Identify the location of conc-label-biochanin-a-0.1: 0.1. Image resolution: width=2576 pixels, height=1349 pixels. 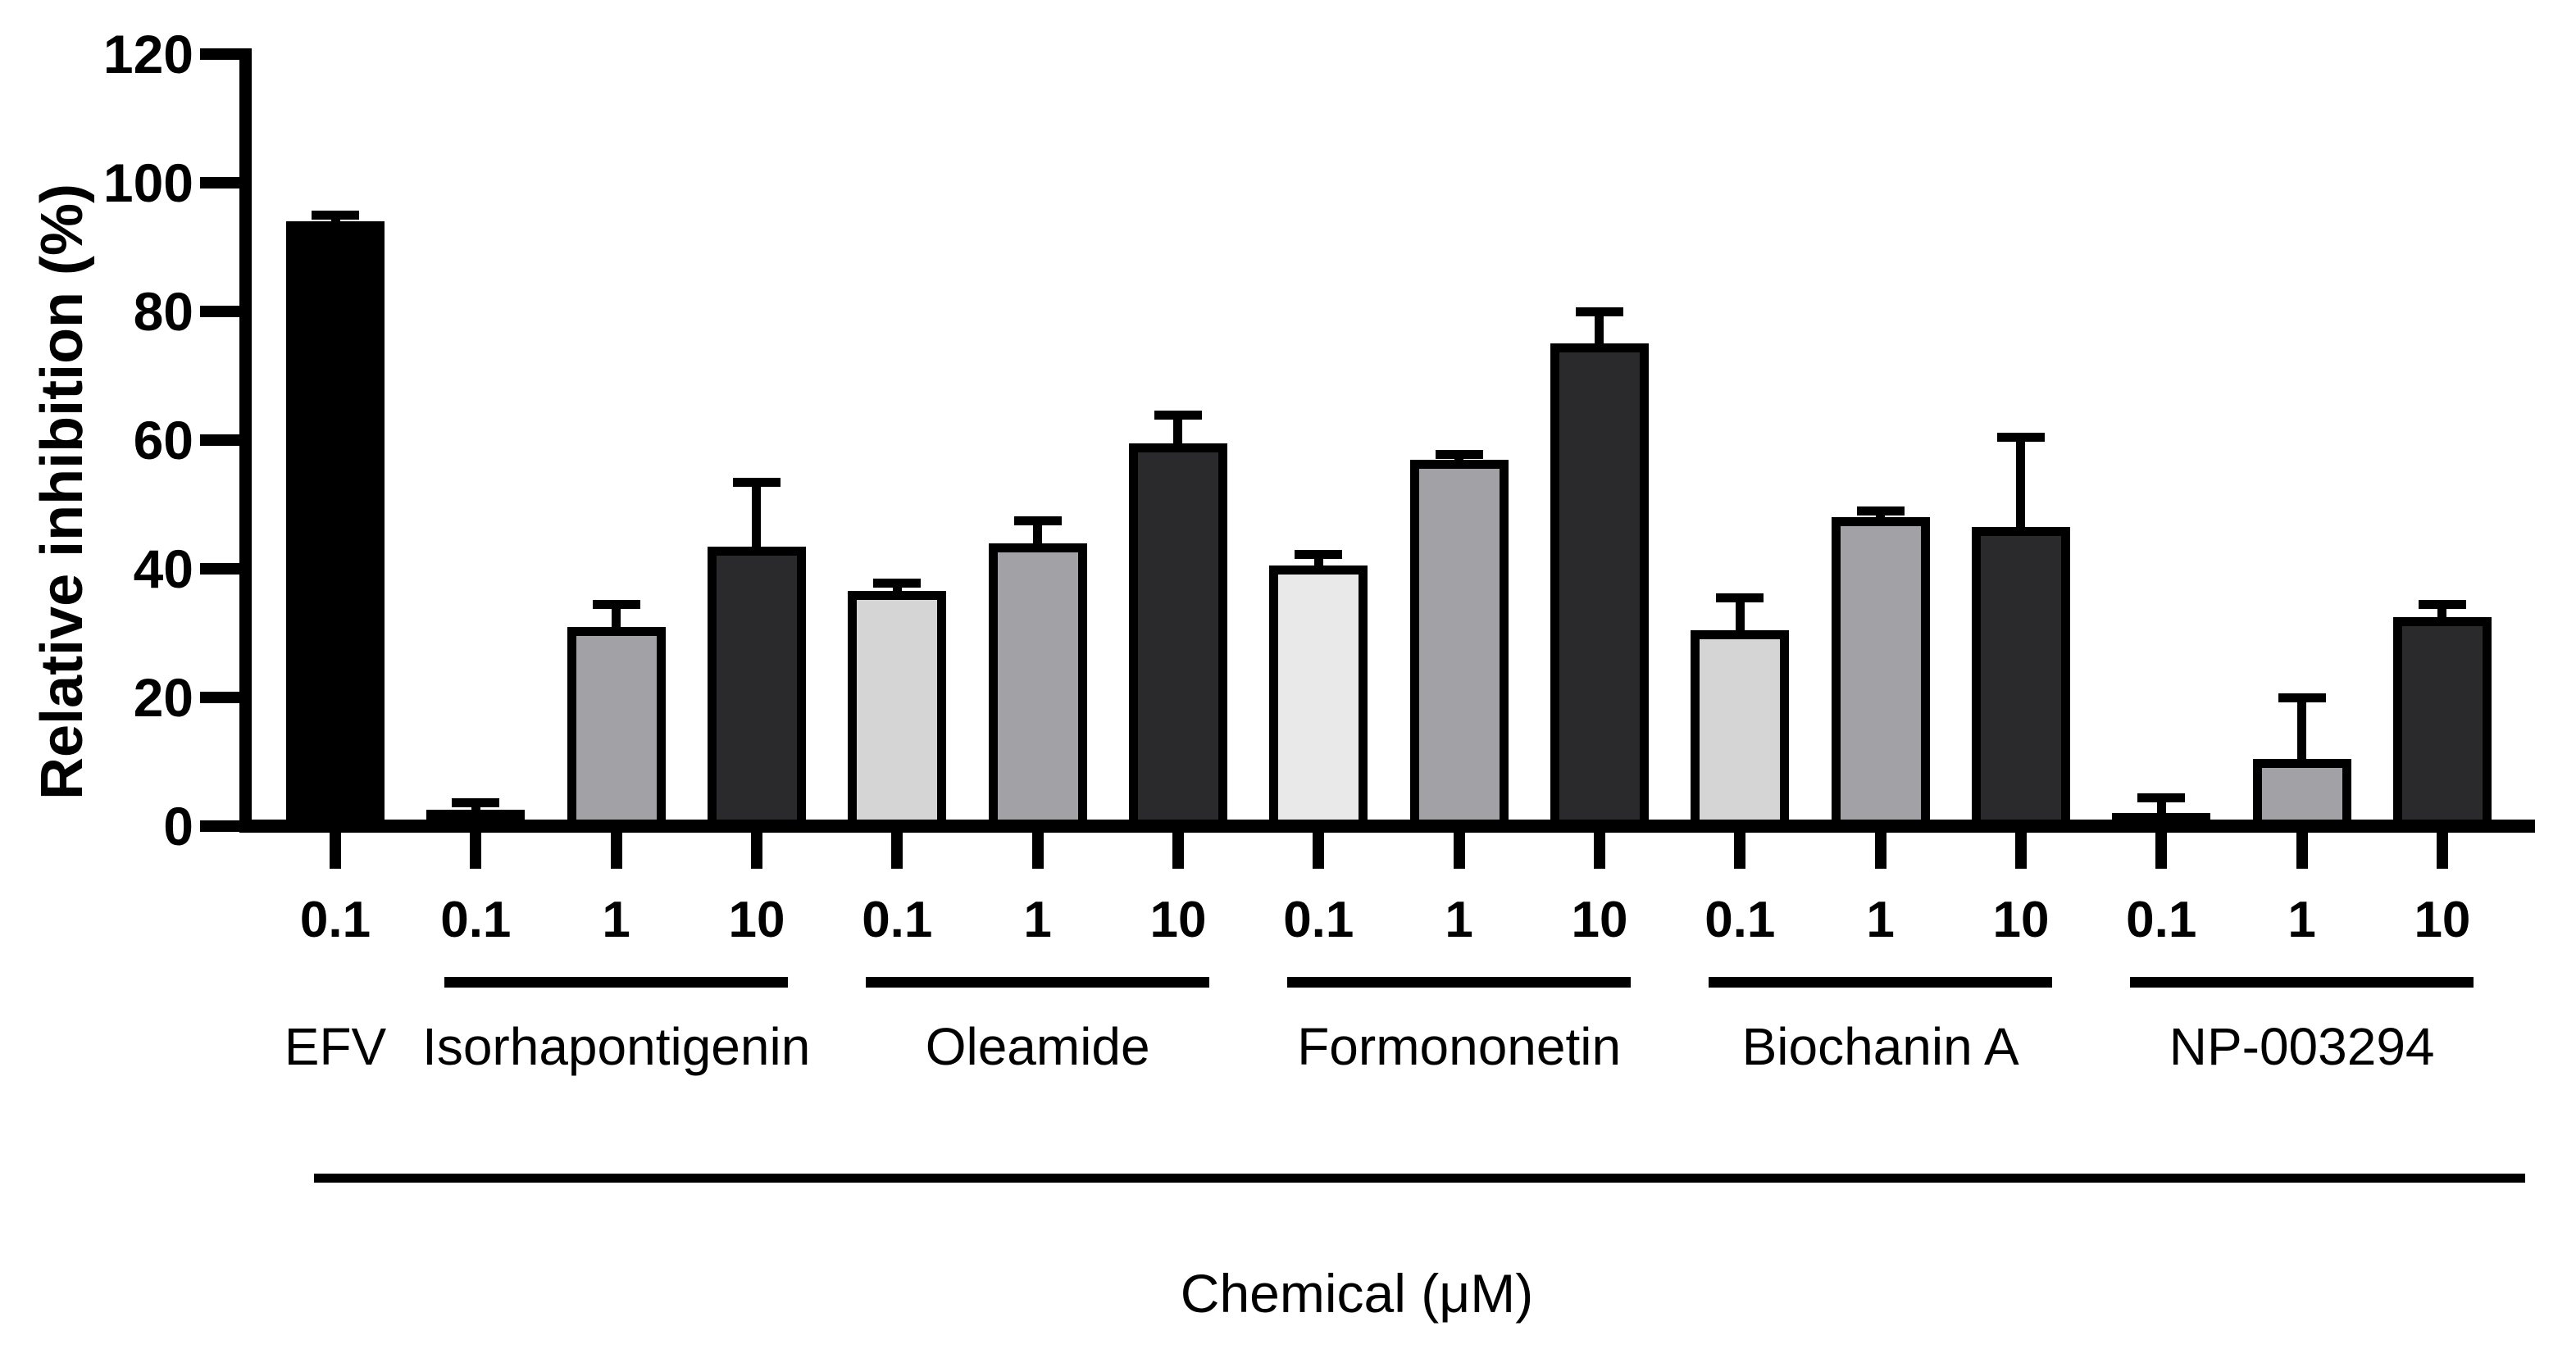
(1740, 920).